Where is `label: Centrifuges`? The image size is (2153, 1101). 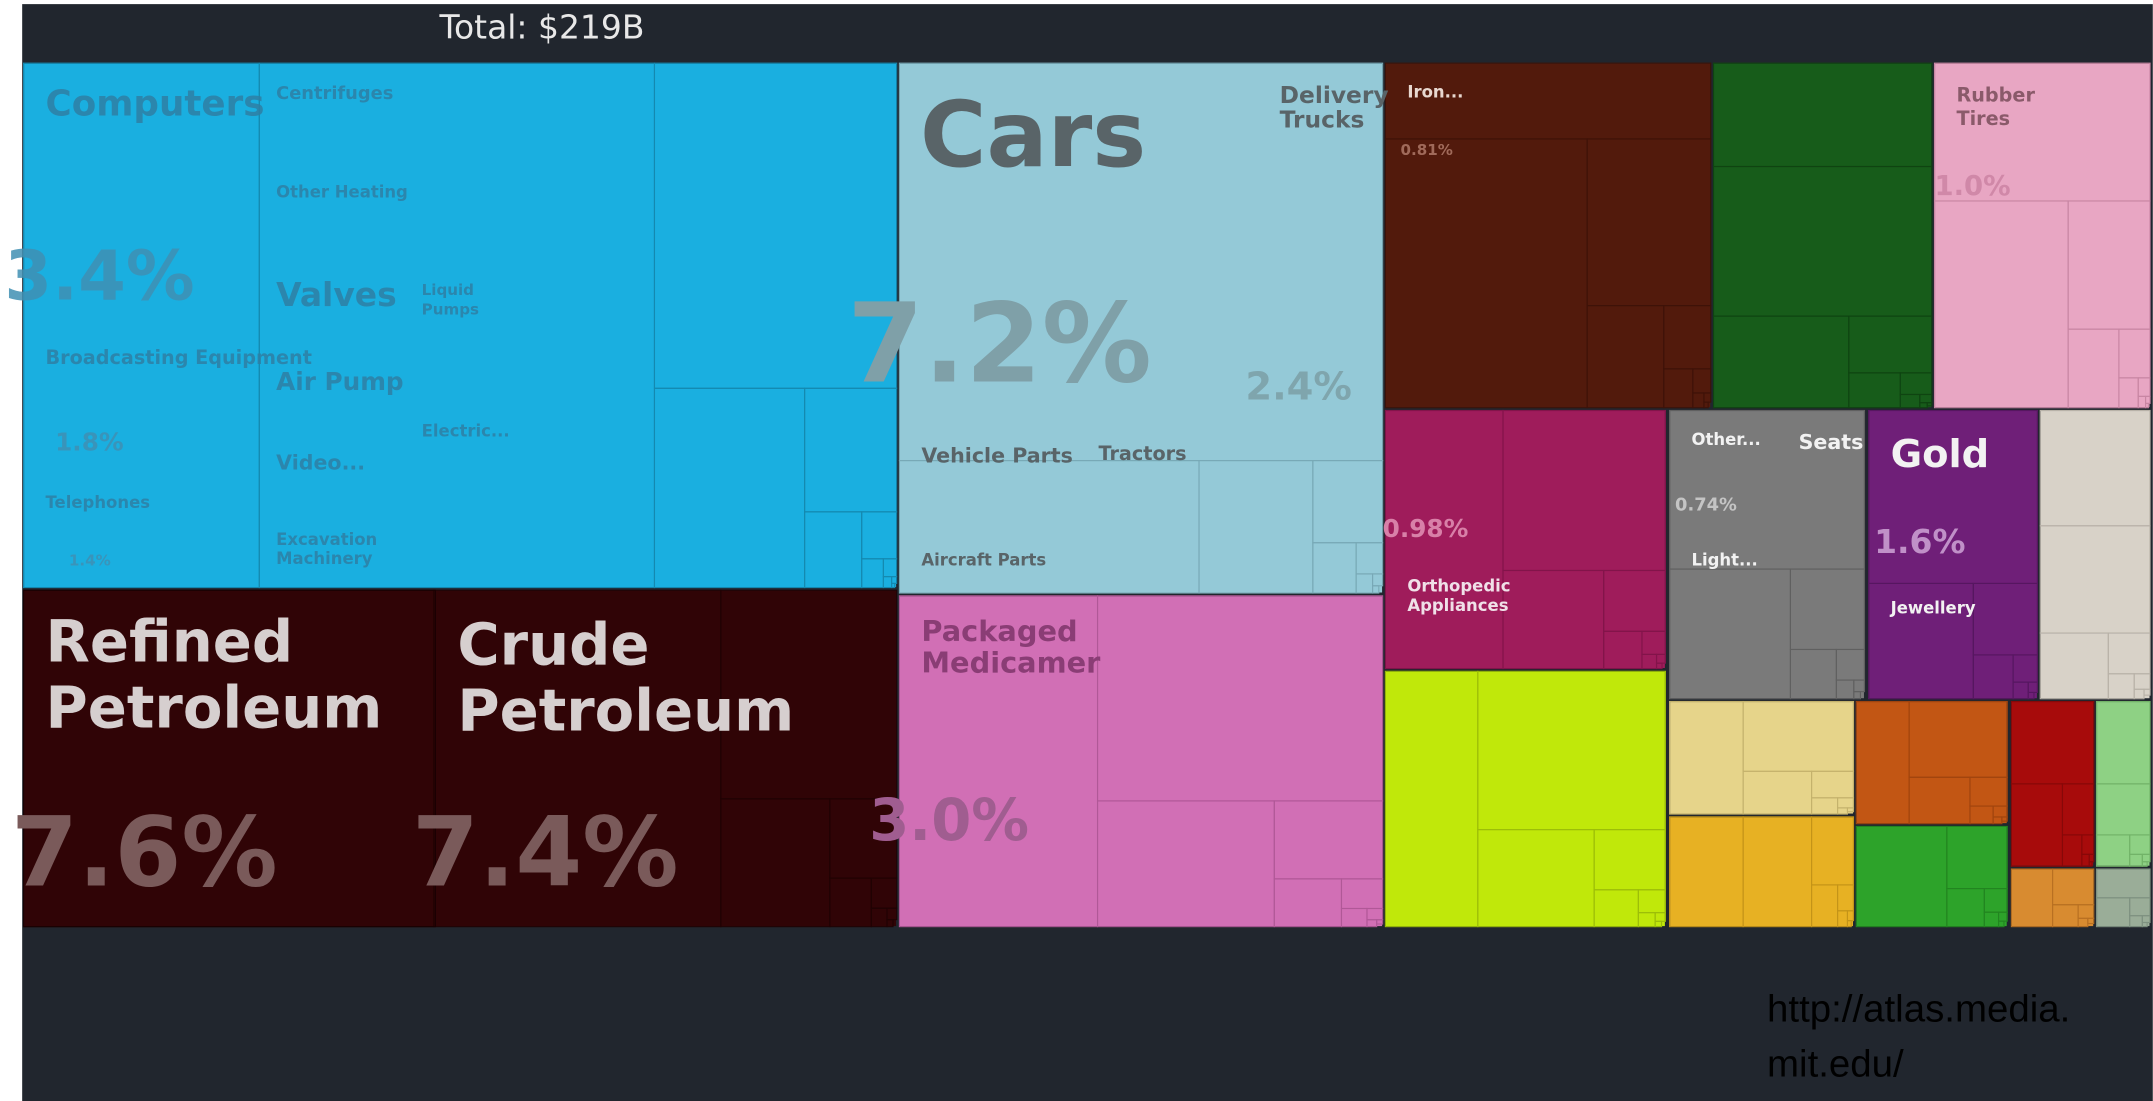
label: Centrifuges is located at coordinates (334, 93).